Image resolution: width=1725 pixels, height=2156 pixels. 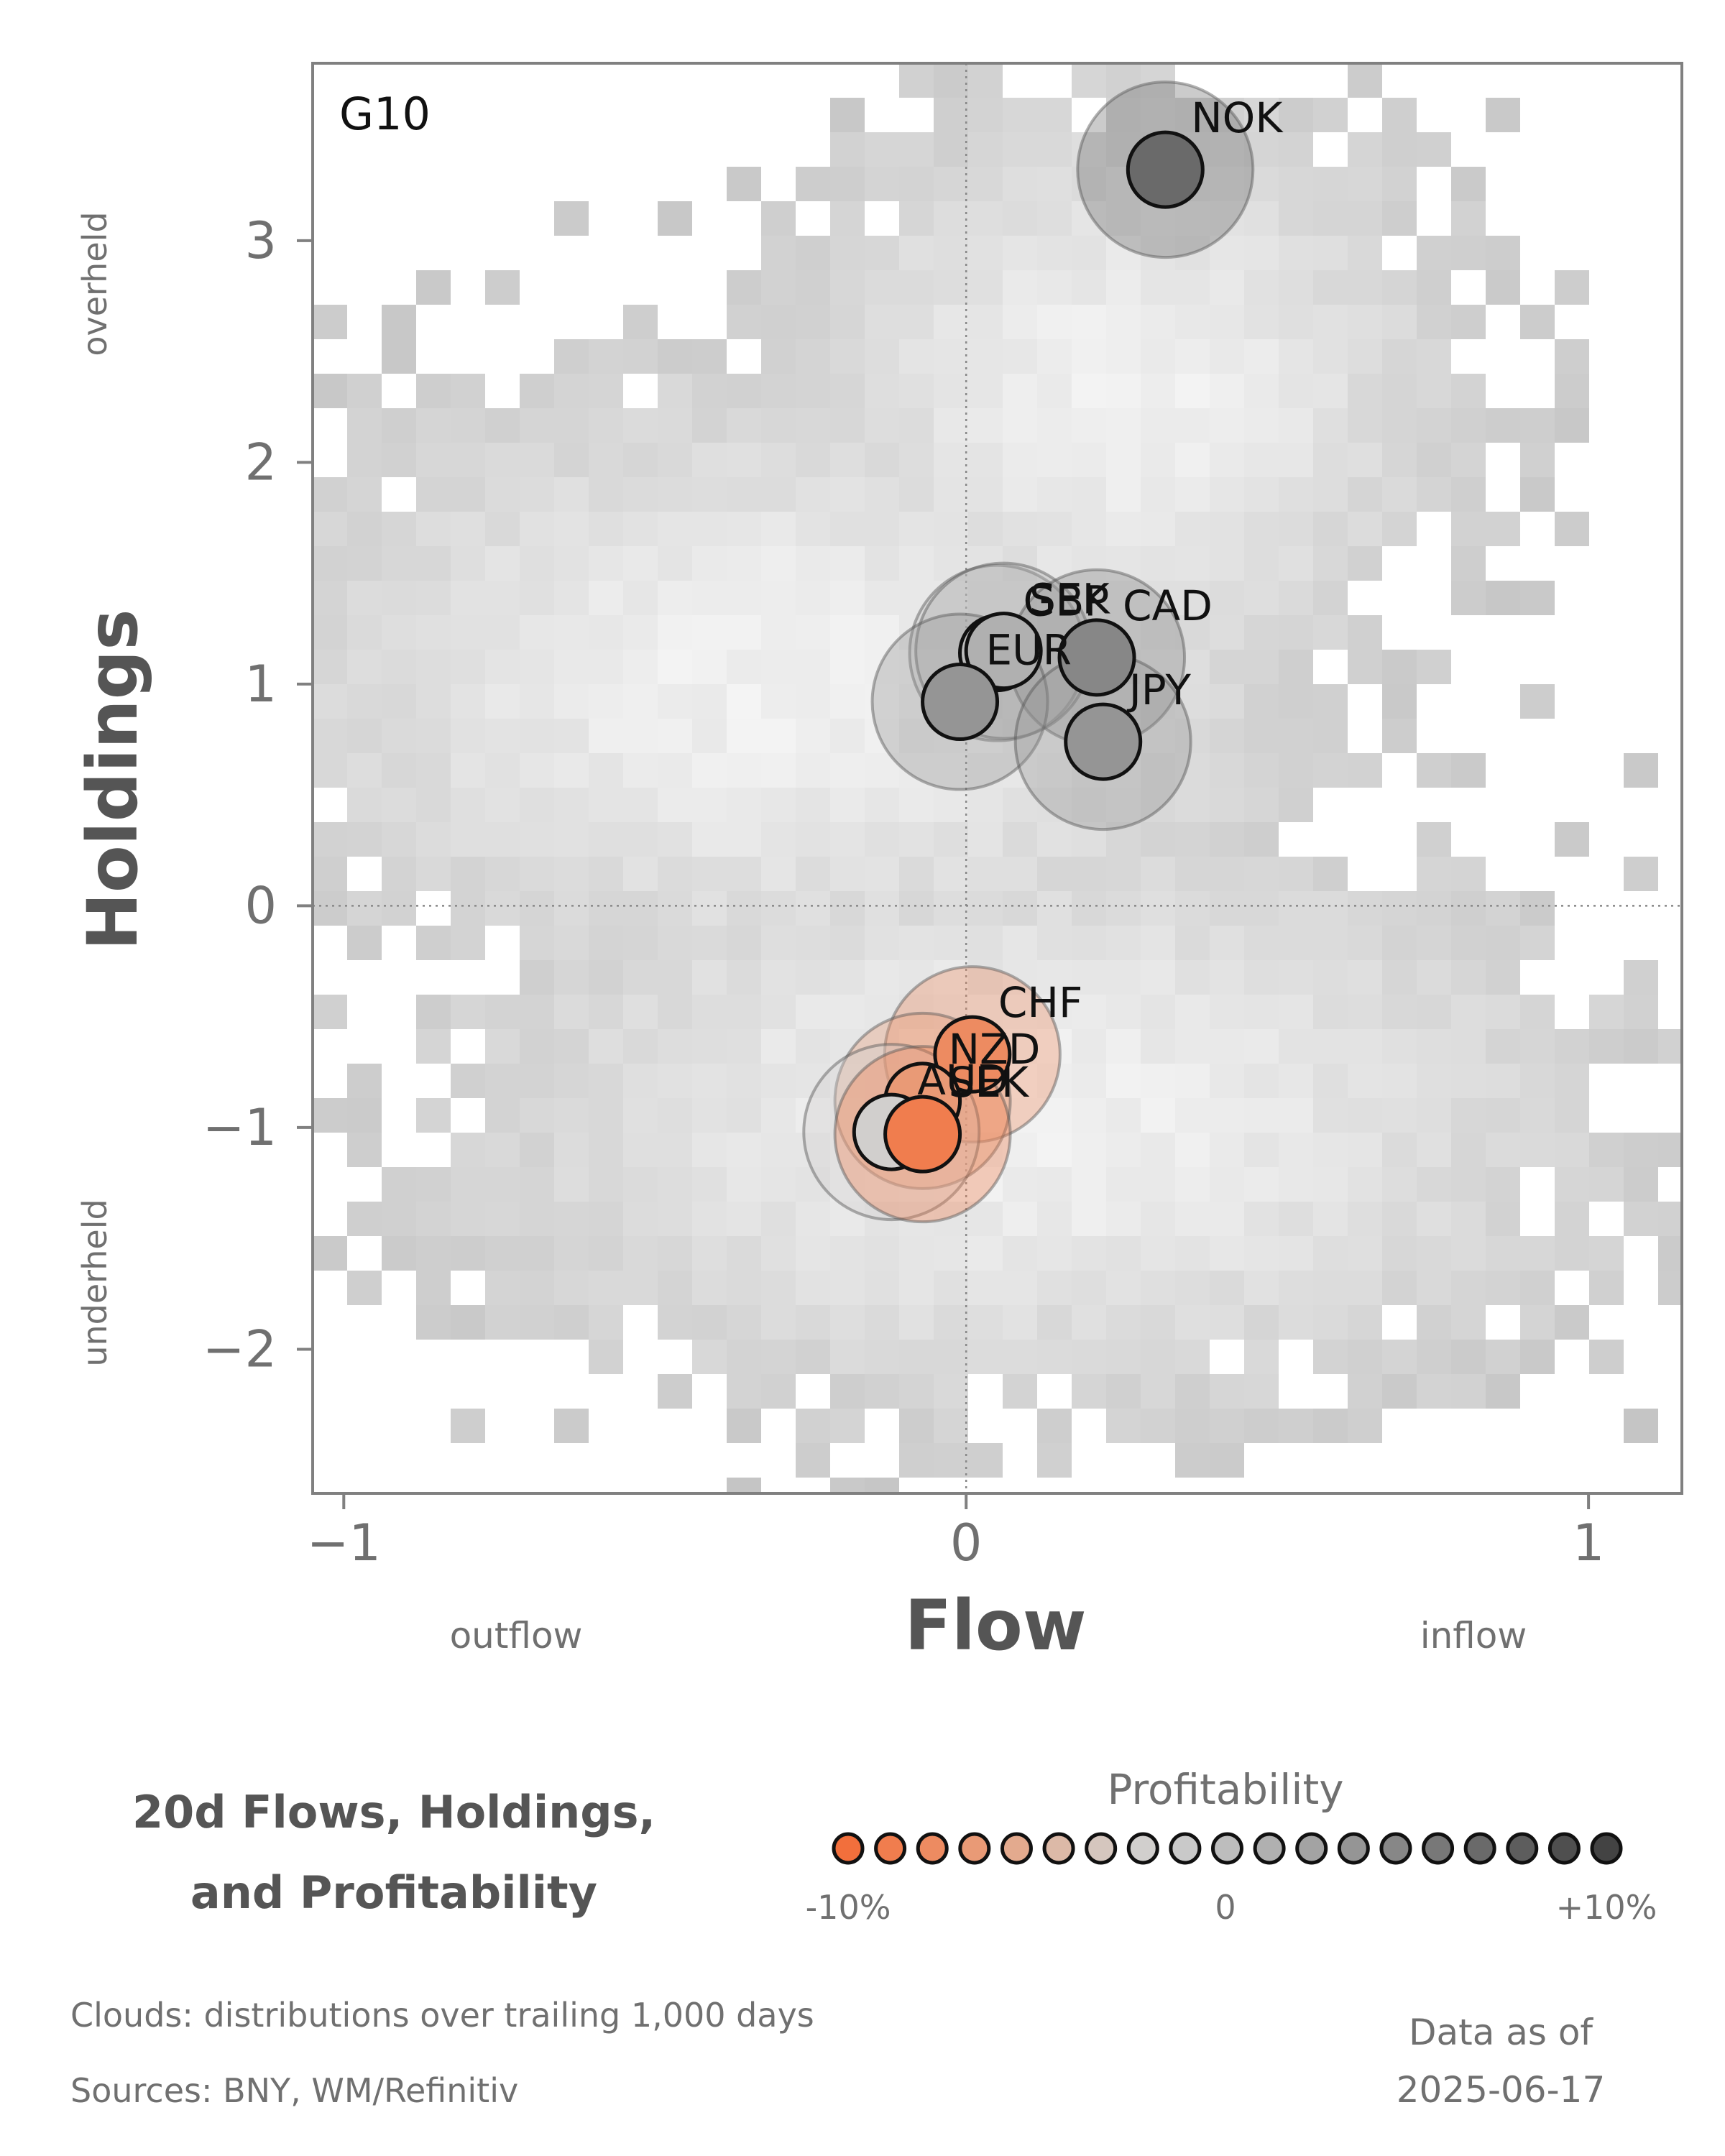 I want to click on y-side-label-top: overheld, so click(x=94, y=283).